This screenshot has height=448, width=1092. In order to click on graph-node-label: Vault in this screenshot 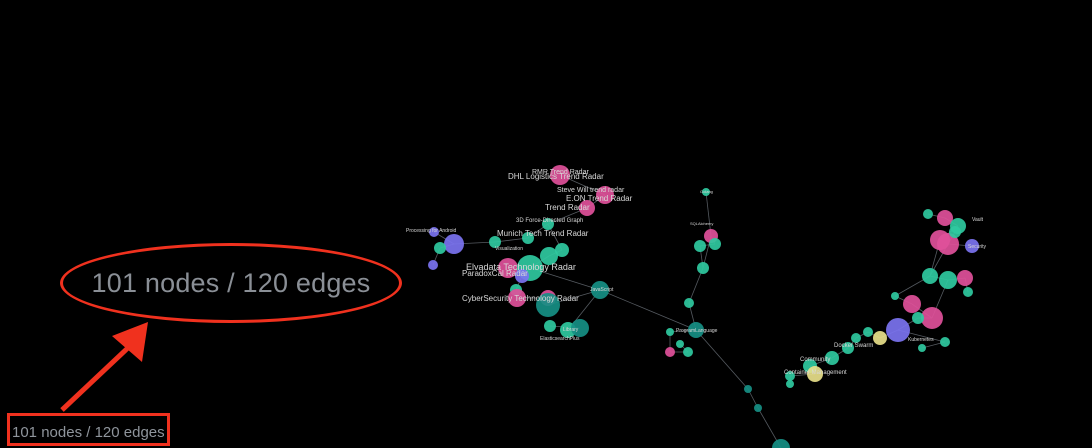, I will do `click(978, 220)`.